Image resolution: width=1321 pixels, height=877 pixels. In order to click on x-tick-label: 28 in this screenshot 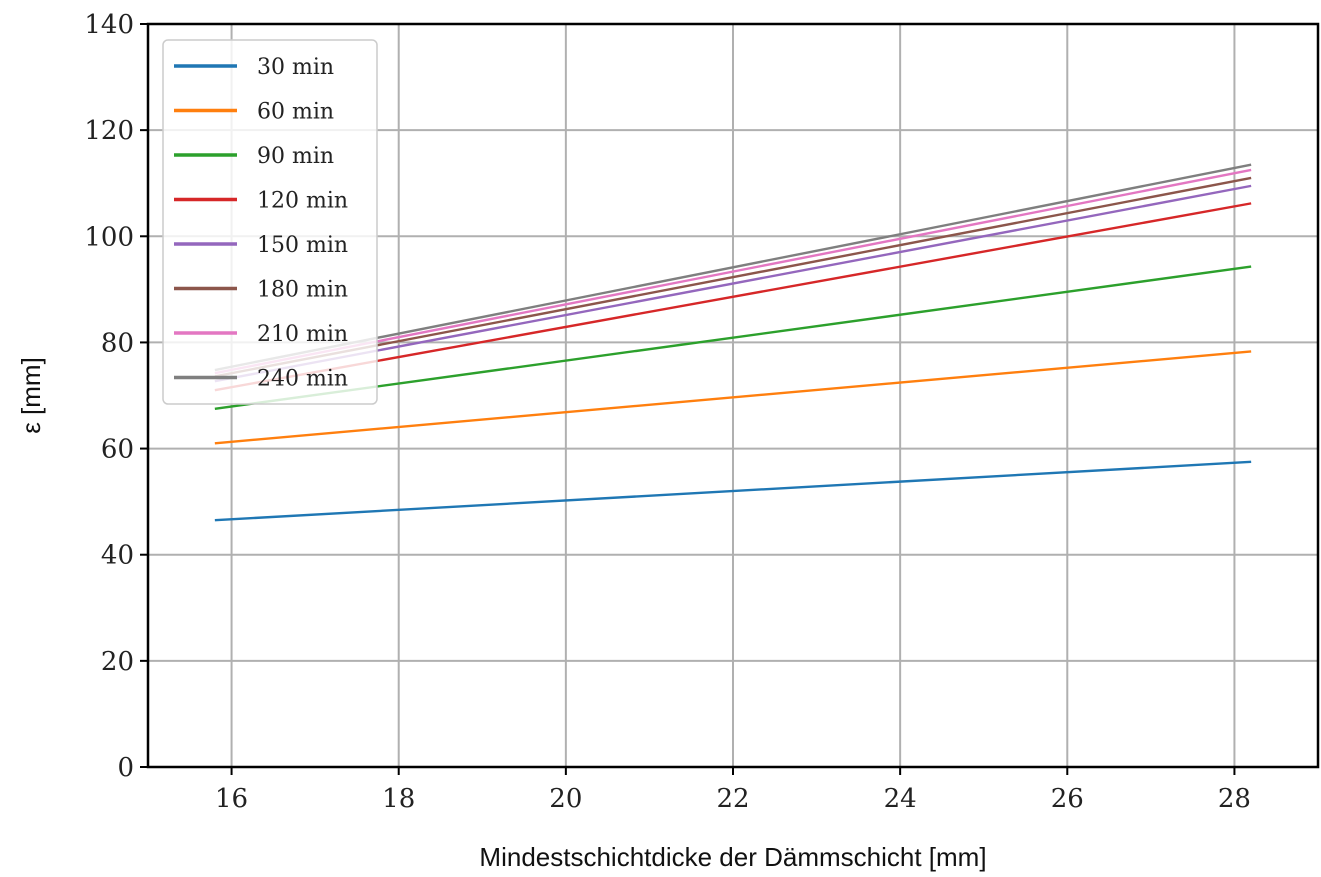, I will do `click(1234, 799)`.